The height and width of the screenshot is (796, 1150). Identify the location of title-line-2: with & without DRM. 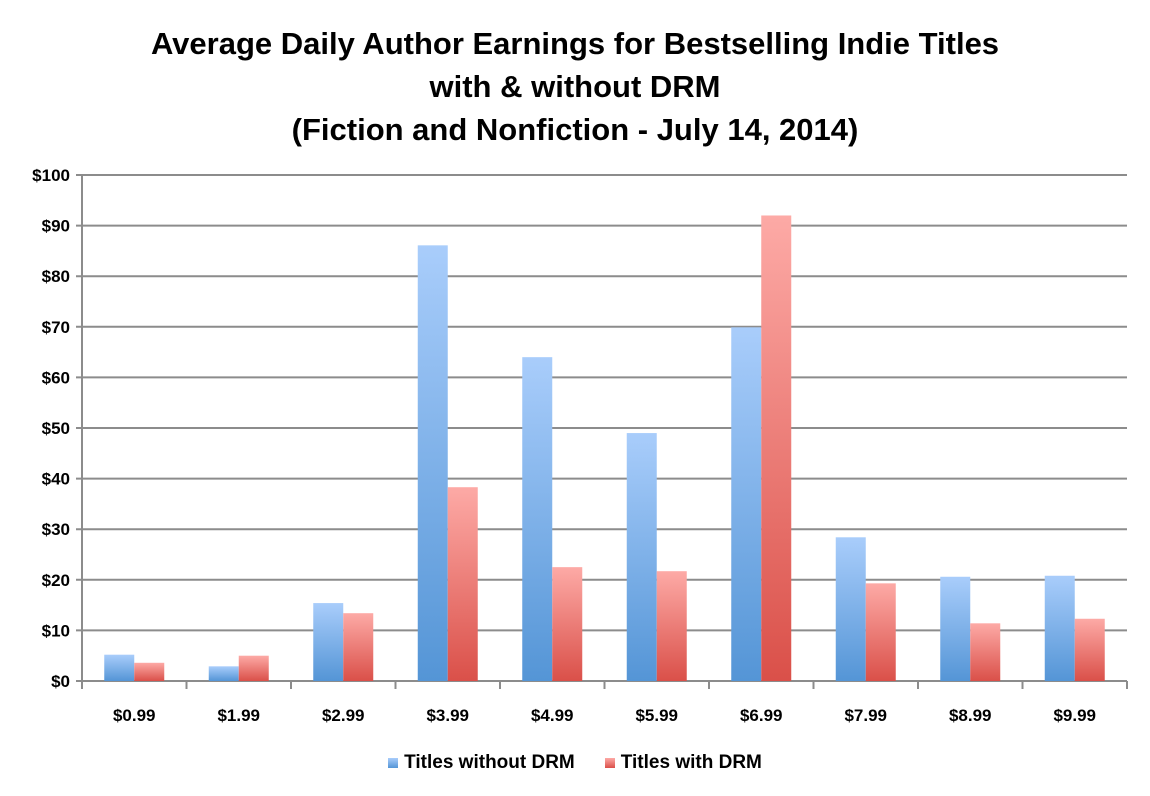
(575, 86).